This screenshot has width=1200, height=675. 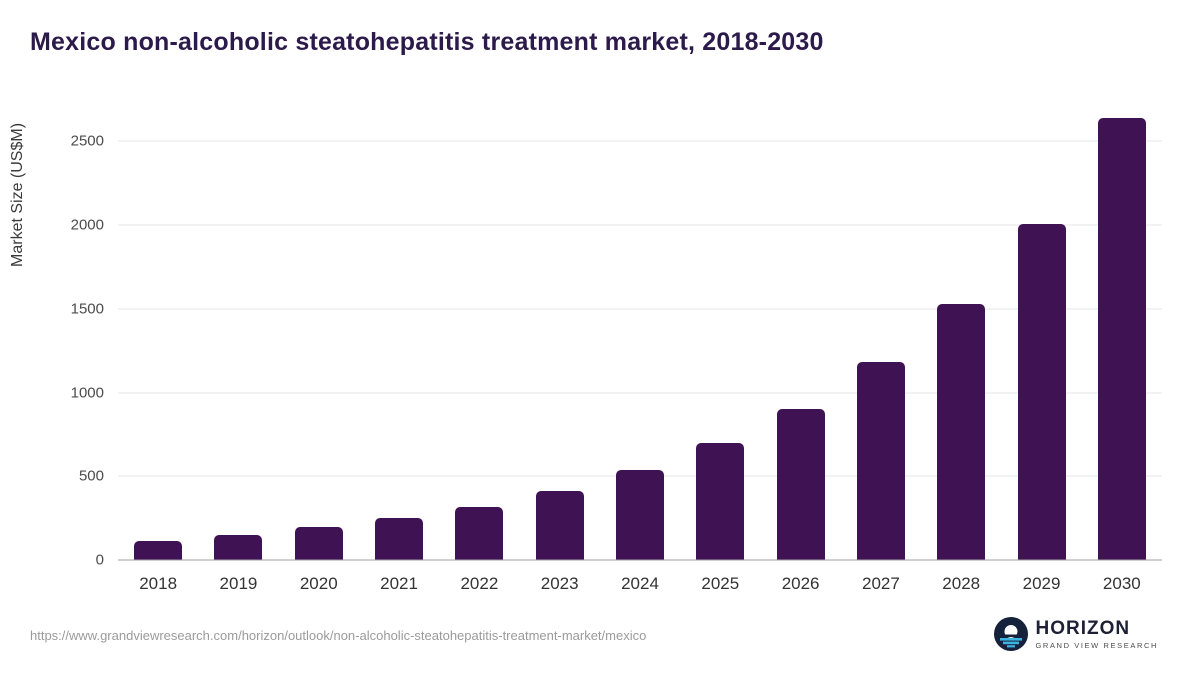 What do you see at coordinates (479, 533) in the screenshot?
I see `bar-2022` at bounding box center [479, 533].